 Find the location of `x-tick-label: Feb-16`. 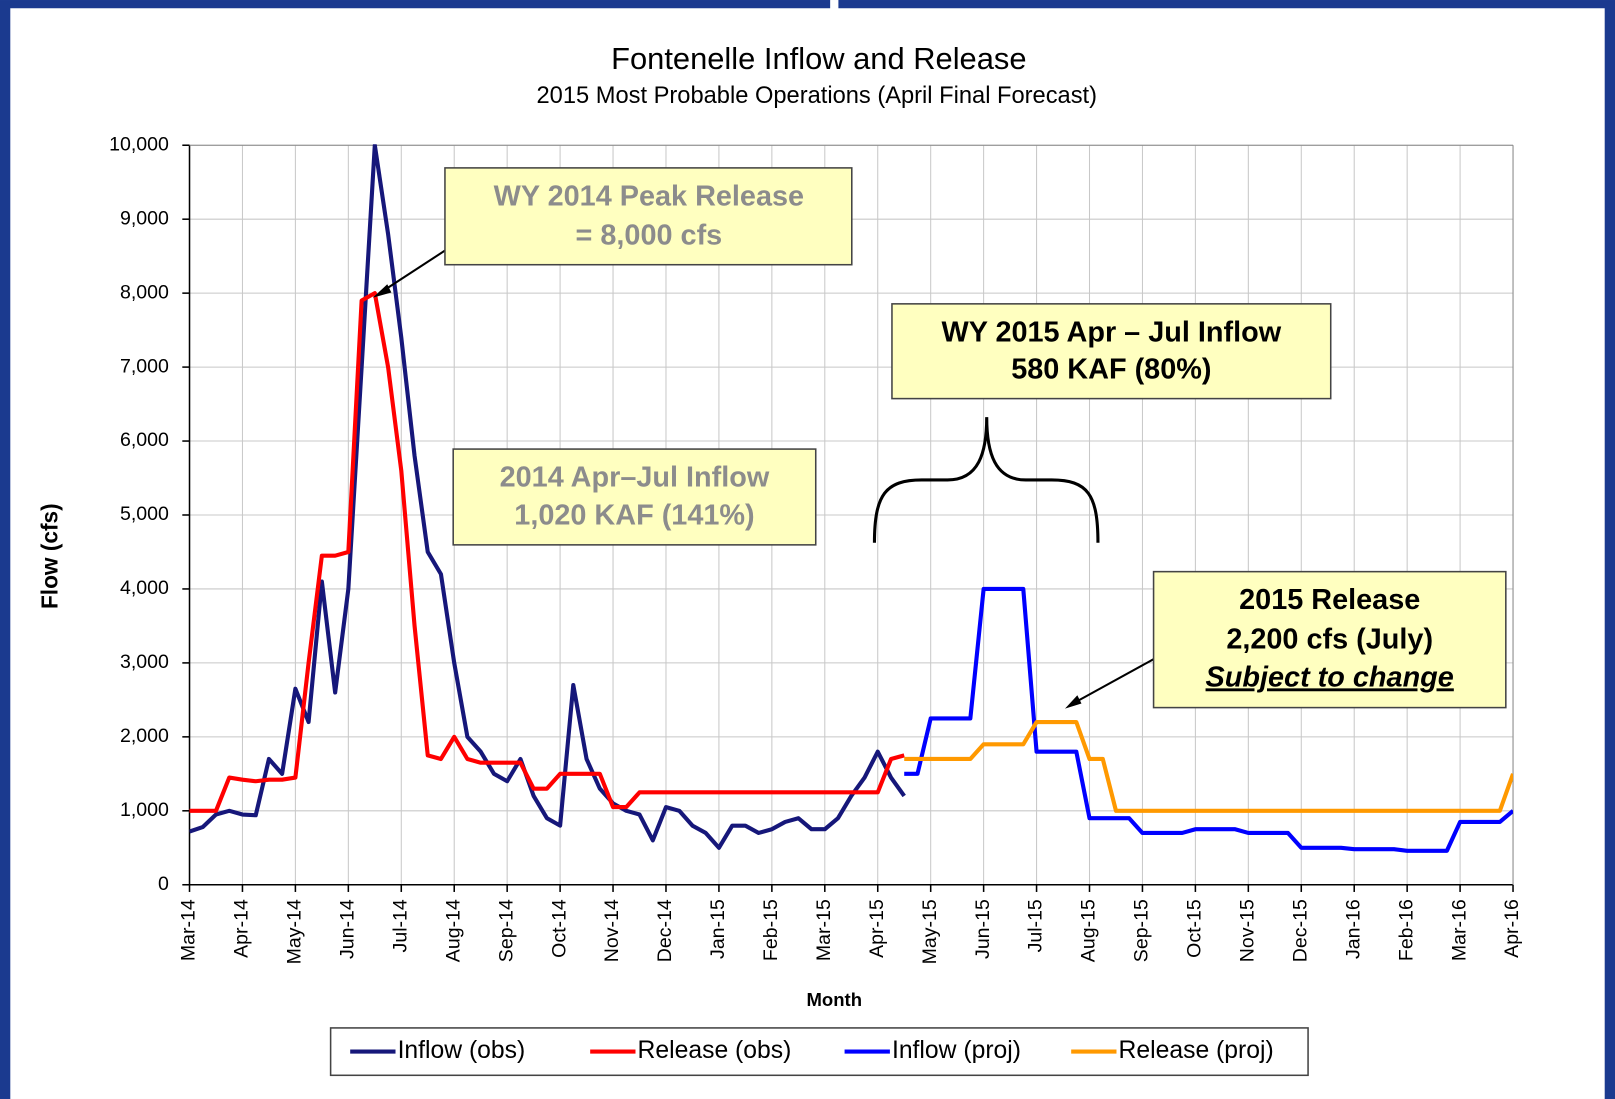

x-tick-label: Feb-16 is located at coordinates (1406, 930).